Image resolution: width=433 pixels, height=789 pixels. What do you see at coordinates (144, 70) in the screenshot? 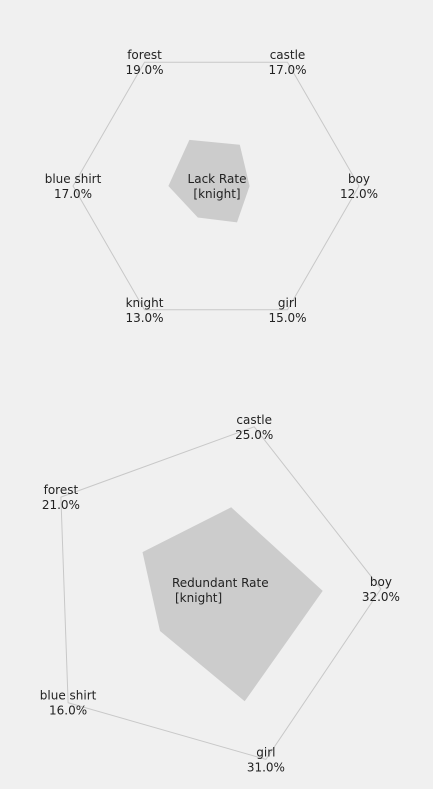
I see `value-label: 19.0%` at bounding box center [144, 70].